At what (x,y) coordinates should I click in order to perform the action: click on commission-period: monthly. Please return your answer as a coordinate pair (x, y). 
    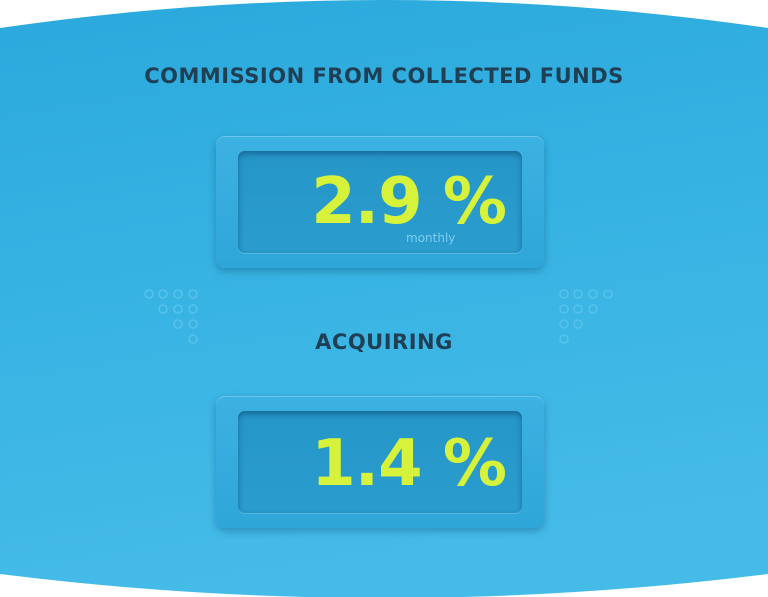
    Looking at the image, I should click on (431, 238).